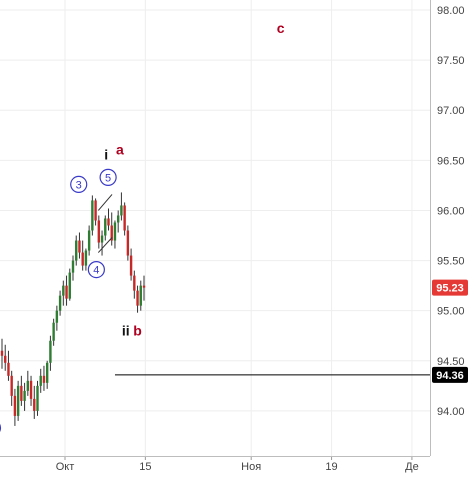  I want to click on wave-label-i: i, so click(106, 154).